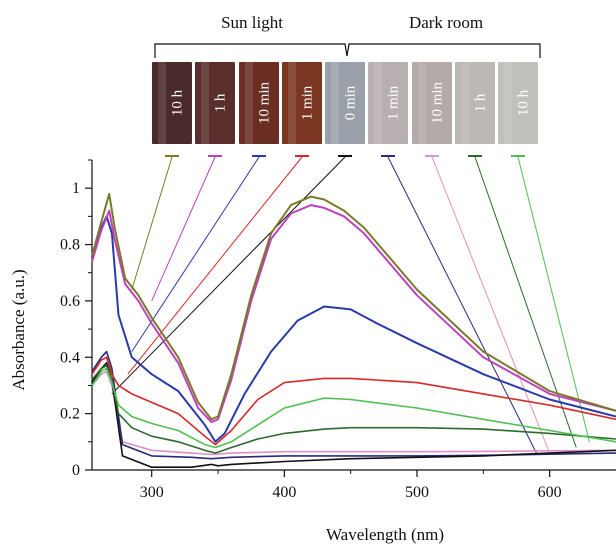  What do you see at coordinates (417, 492) in the screenshot?
I see `x-tick-label: 500` at bounding box center [417, 492].